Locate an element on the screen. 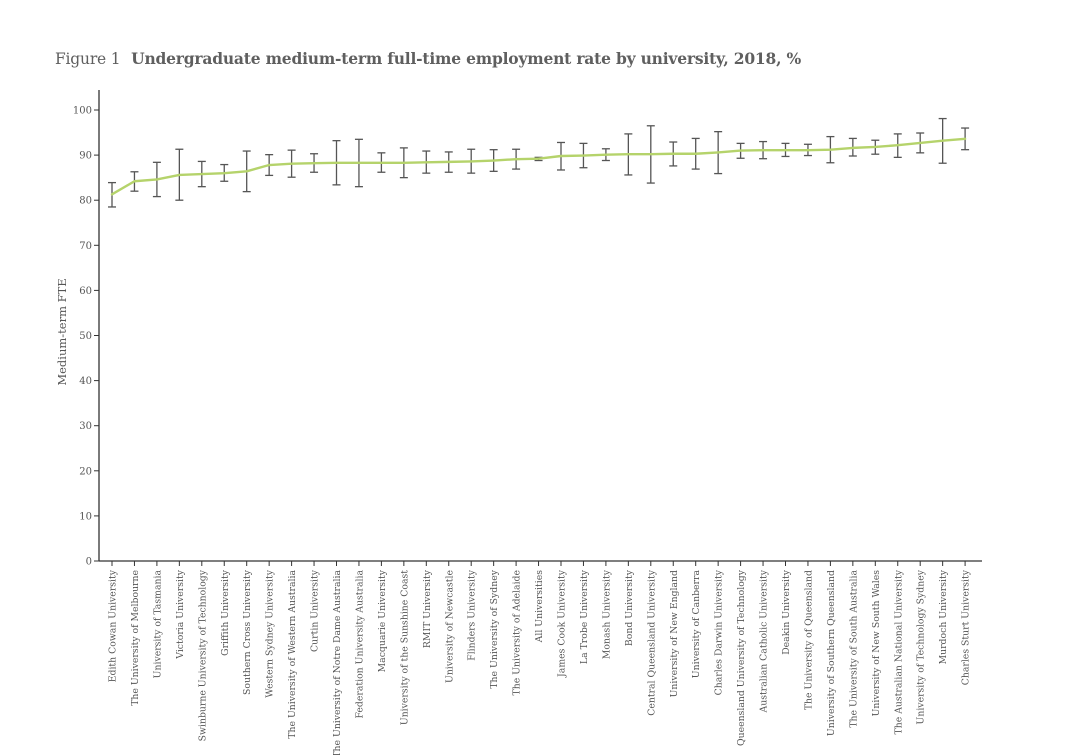 The height and width of the screenshot is (755, 1080). x-tick-label: University of New England is located at coordinates (674, 633).